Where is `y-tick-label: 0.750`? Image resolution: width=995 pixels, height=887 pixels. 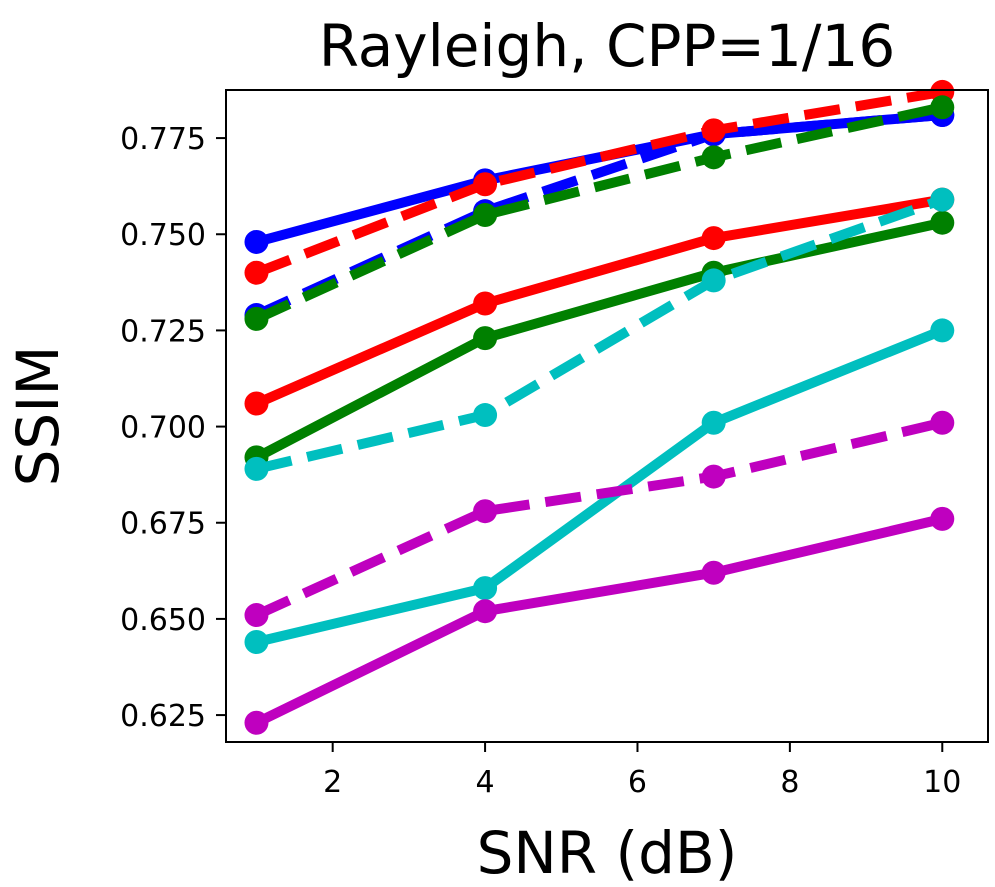
y-tick-label: 0.750 is located at coordinates (163, 235).